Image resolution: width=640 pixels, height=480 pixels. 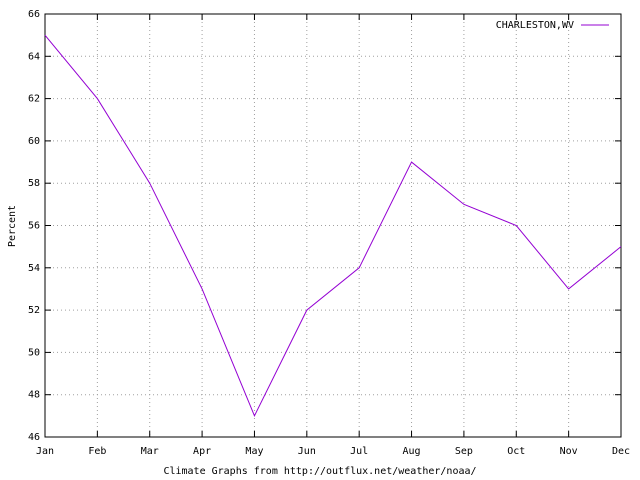 I want to click on y-axis-label: Percent, so click(x=12, y=226).